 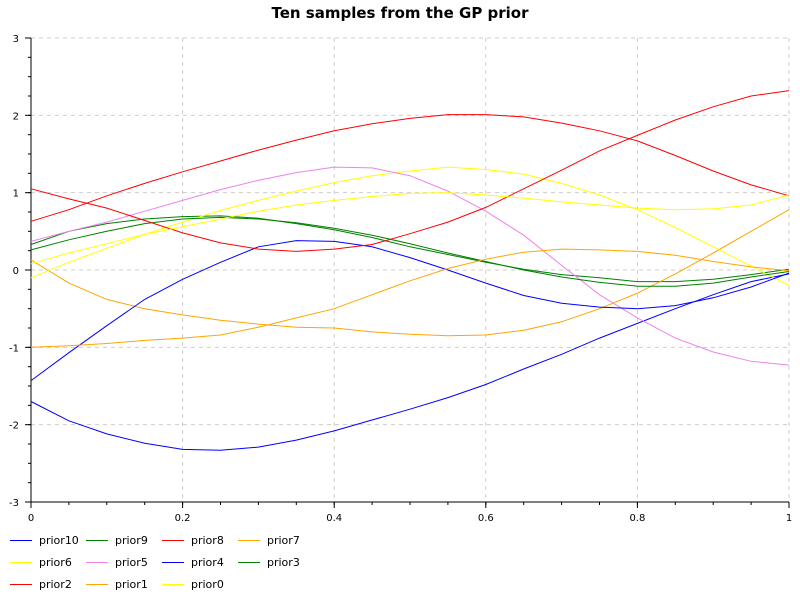 What do you see at coordinates (16, 116) in the screenshot?
I see `y-tick-label: 2` at bounding box center [16, 116].